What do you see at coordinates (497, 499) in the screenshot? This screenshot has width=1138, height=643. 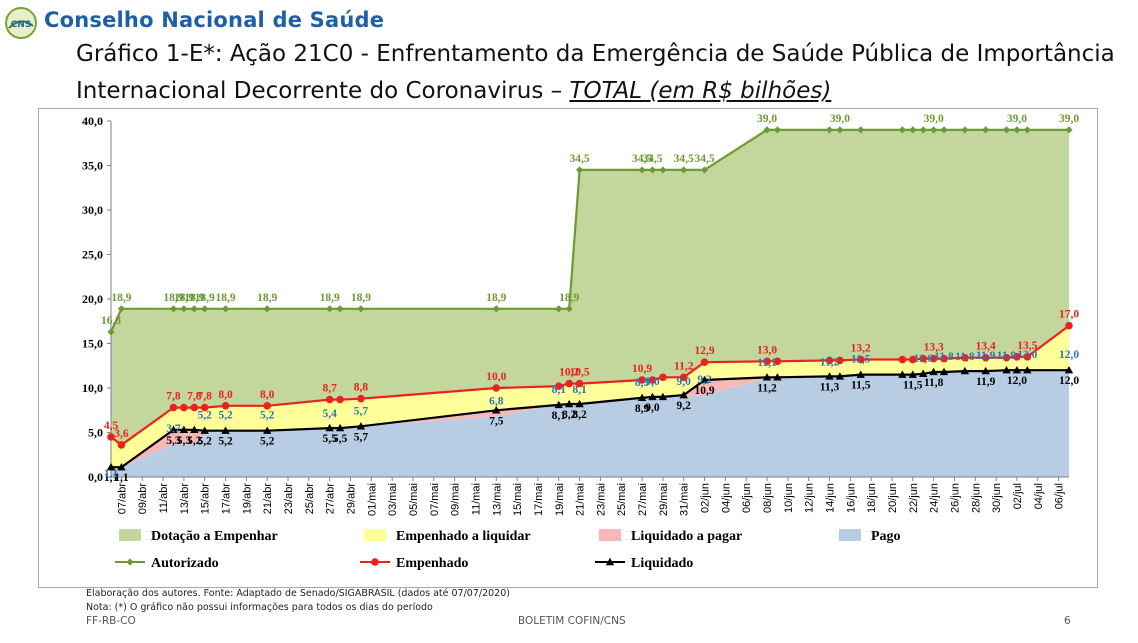 I see `x-tick-label: 13/mai` at bounding box center [497, 499].